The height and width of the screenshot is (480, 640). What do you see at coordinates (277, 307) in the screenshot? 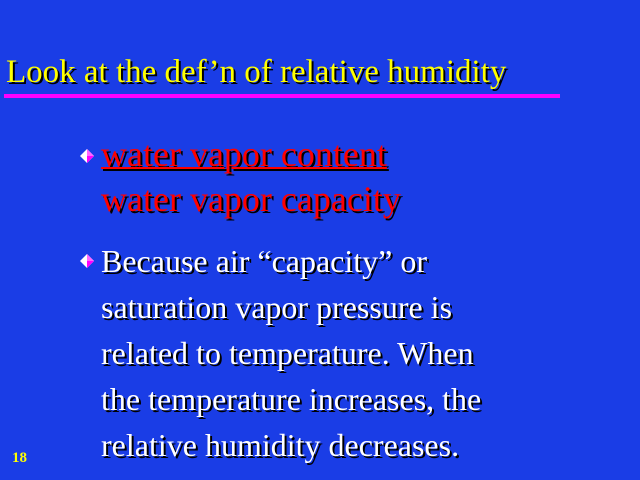
I see `explanation-line: saturation vapor pressure is` at bounding box center [277, 307].